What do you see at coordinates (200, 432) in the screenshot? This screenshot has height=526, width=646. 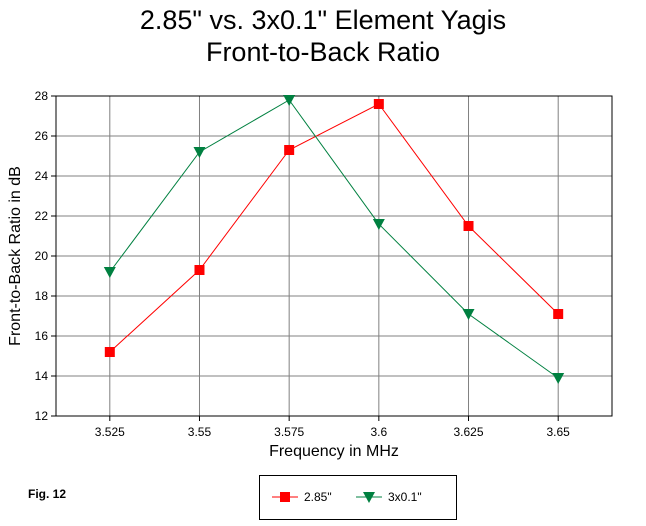 I see `x-tick-label-1: 3.55` at bounding box center [200, 432].